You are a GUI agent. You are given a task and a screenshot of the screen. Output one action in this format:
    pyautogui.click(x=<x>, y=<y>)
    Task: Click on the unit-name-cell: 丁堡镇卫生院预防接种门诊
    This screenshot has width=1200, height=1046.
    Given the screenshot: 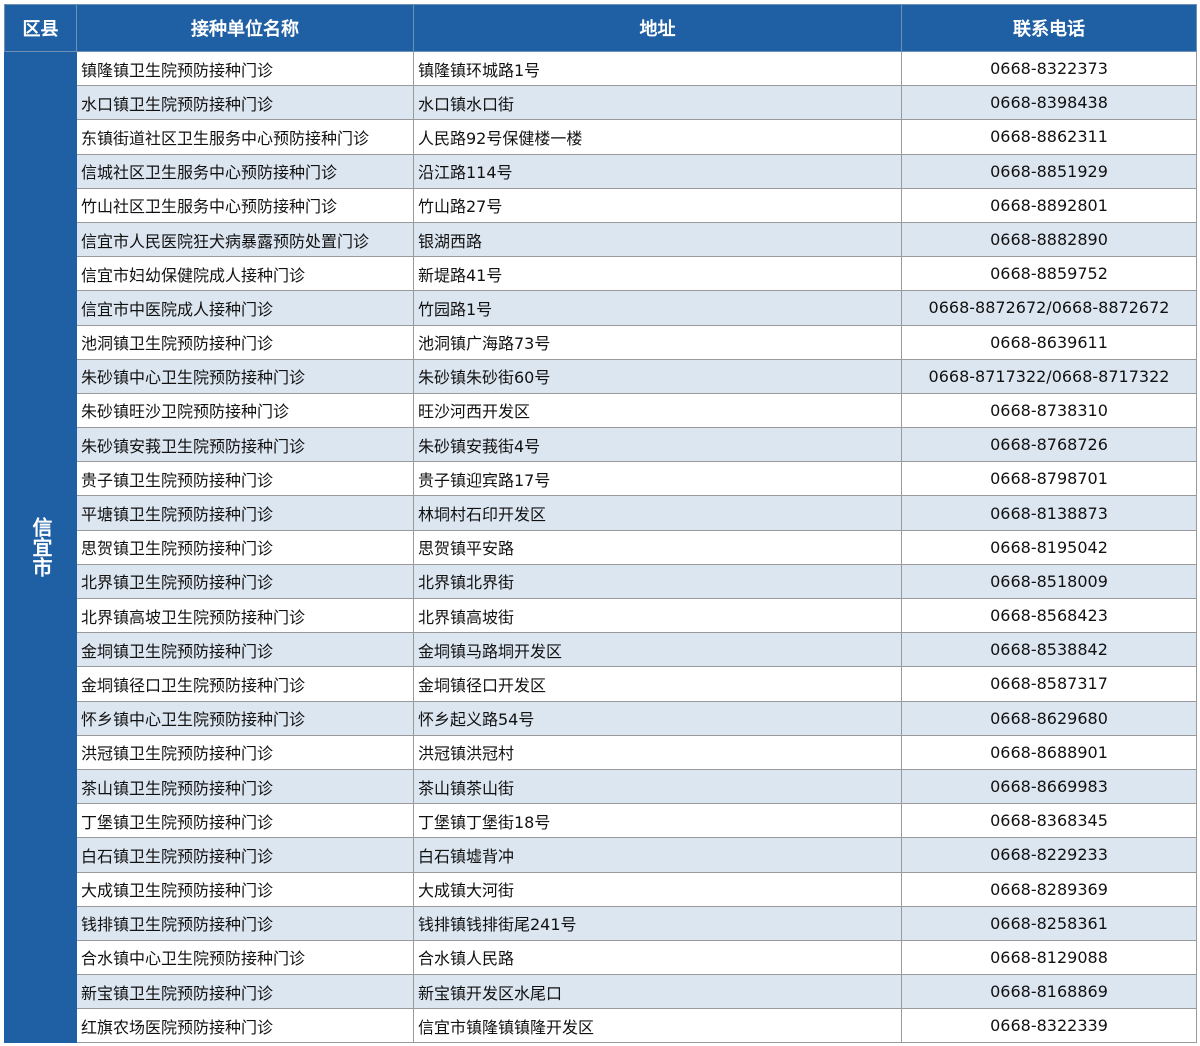 What is the action you would take?
    pyautogui.click(x=245, y=821)
    